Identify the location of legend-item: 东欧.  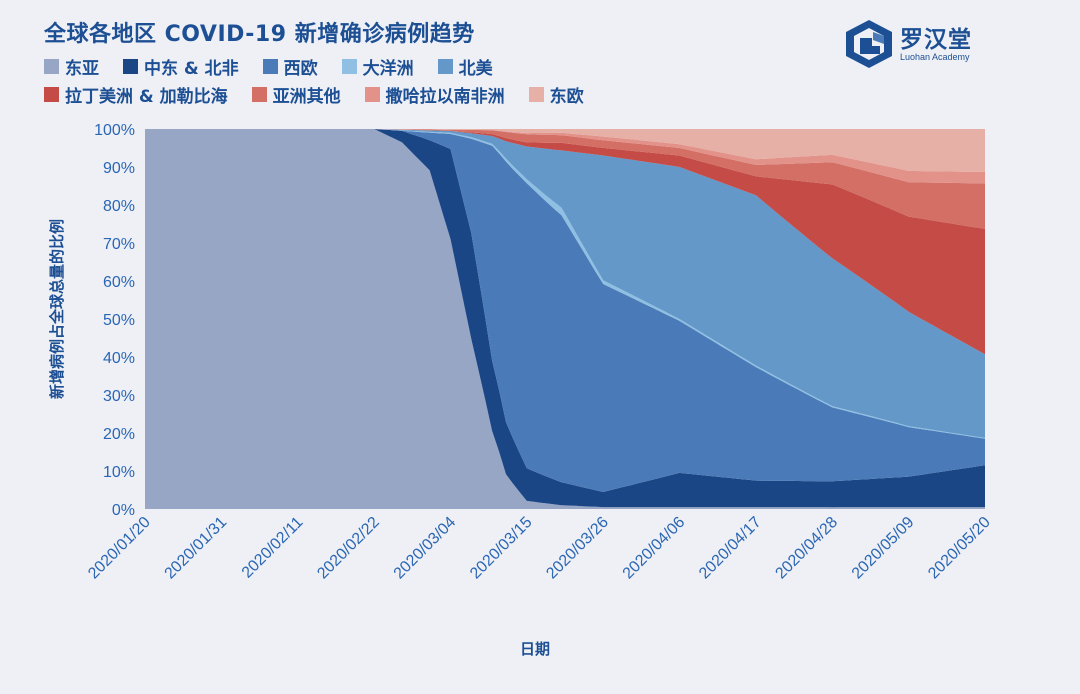
(556, 94).